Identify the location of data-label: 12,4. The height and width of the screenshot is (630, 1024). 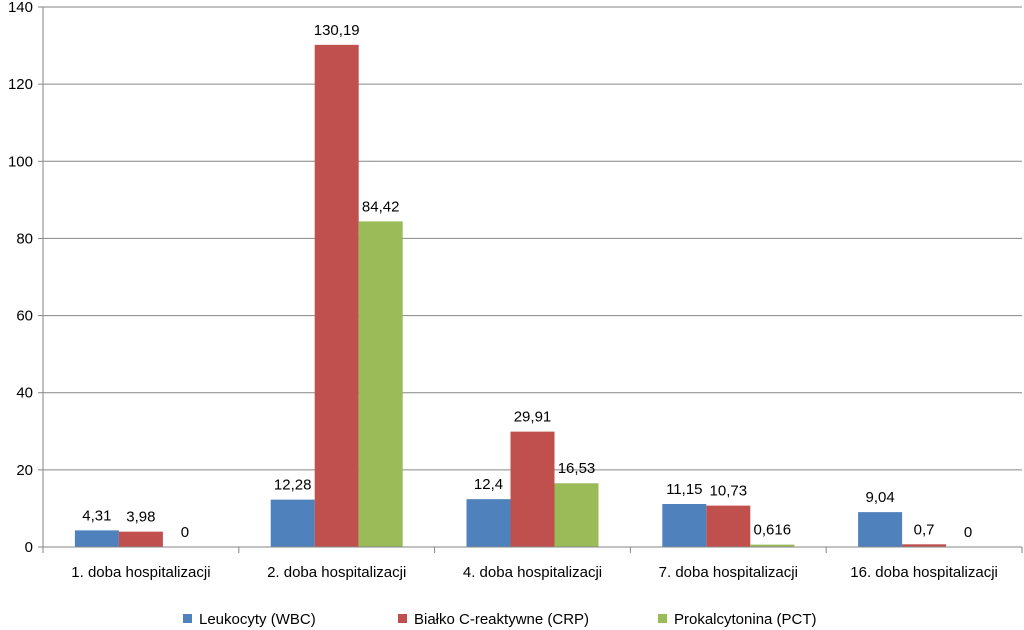
(488, 484).